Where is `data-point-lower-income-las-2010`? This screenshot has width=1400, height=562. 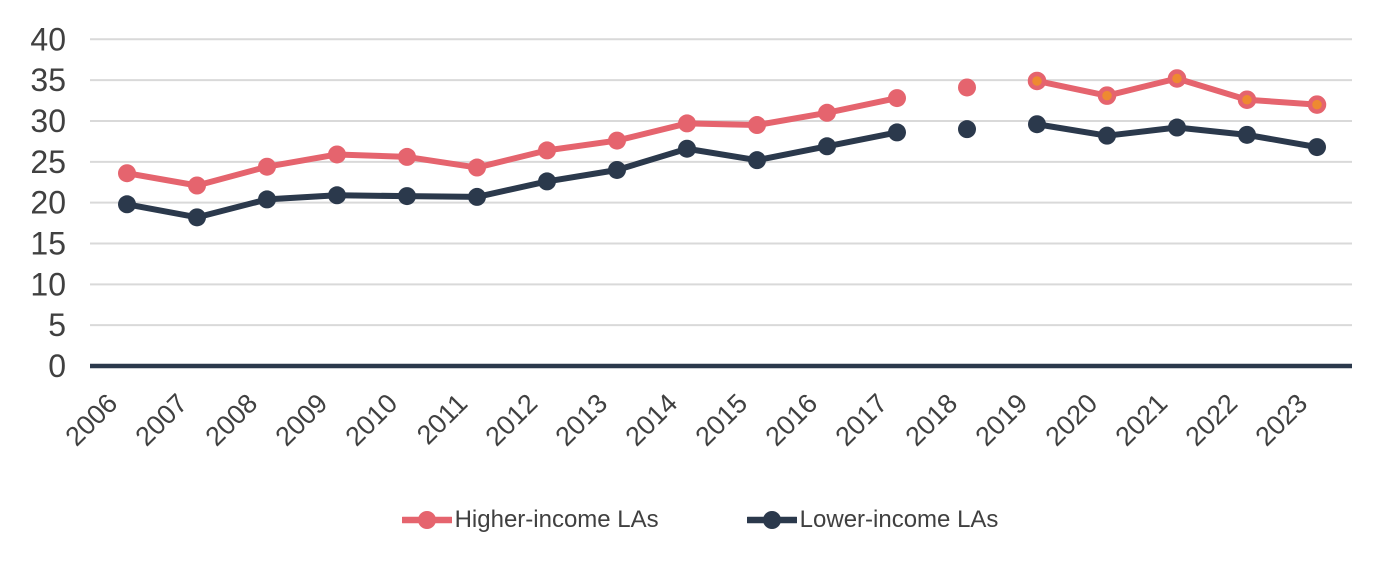
data-point-lower-income-las-2010 is located at coordinates (407, 196).